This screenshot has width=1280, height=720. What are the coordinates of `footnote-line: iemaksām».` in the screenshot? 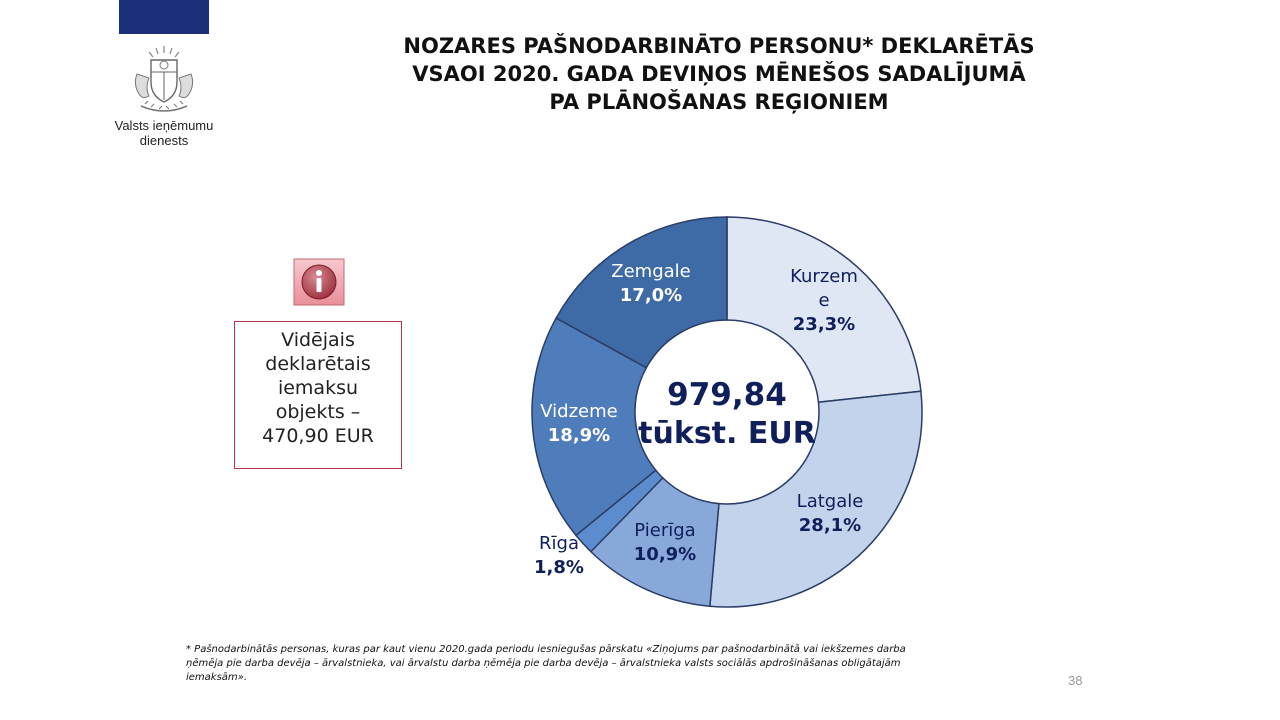 It's located at (217, 677).